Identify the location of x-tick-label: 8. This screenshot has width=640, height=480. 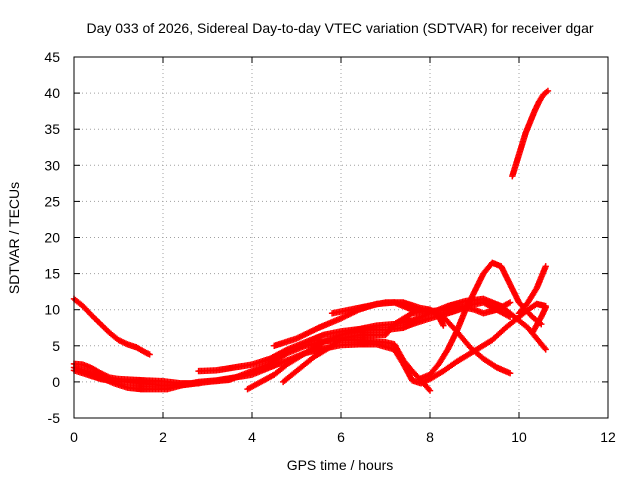
(430, 437).